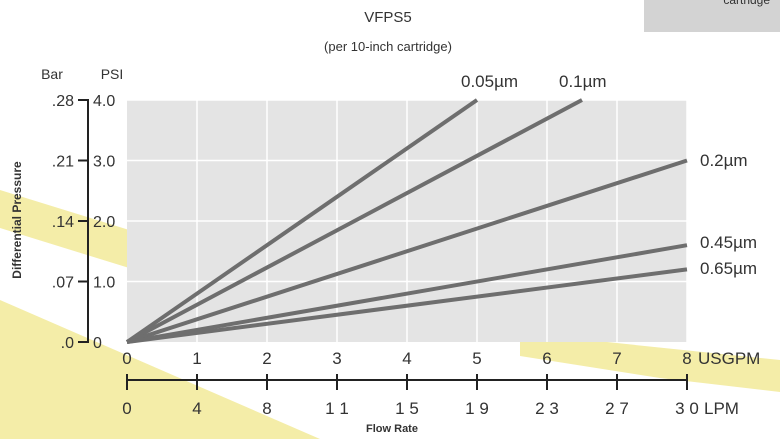 The image size is (780, 439). What do you see at coordinates (616, 358) in the screenshot?
I see `x-tick-label: 7` at bounding box center [616, 358].